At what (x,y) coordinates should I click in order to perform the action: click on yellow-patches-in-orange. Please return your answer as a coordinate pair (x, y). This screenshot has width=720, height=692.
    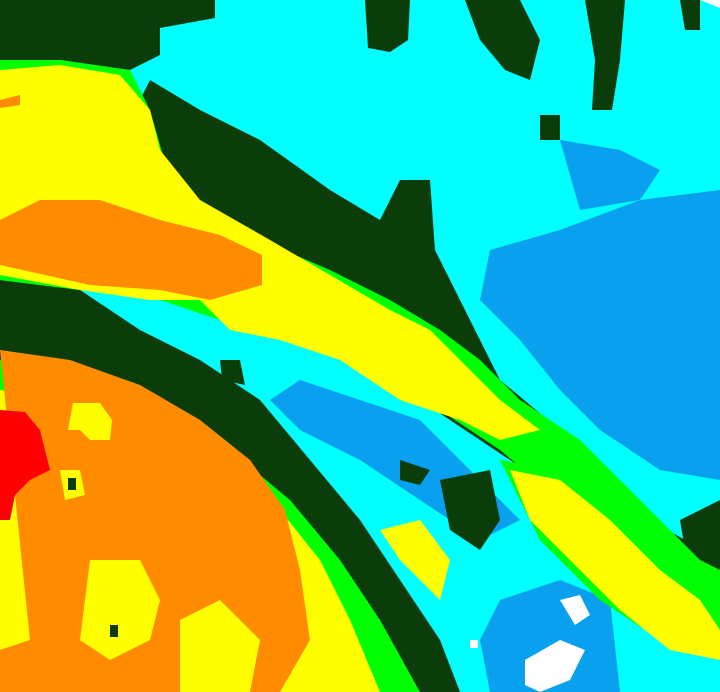
    Looking at the image, I should click on (160, 547).